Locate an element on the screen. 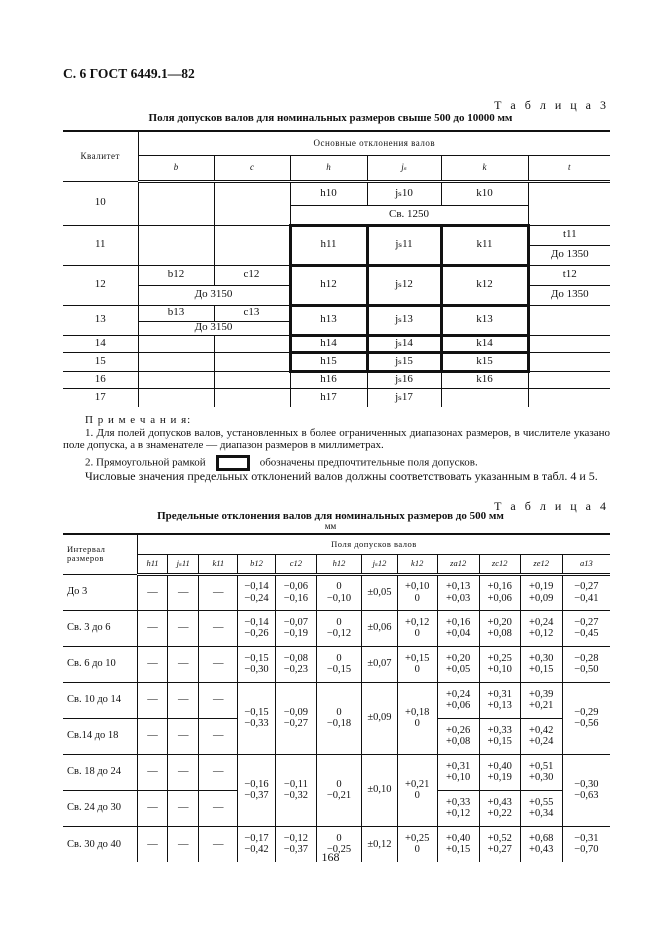  cell-k12: +0,18 0 is located at coordinates (417, 718).